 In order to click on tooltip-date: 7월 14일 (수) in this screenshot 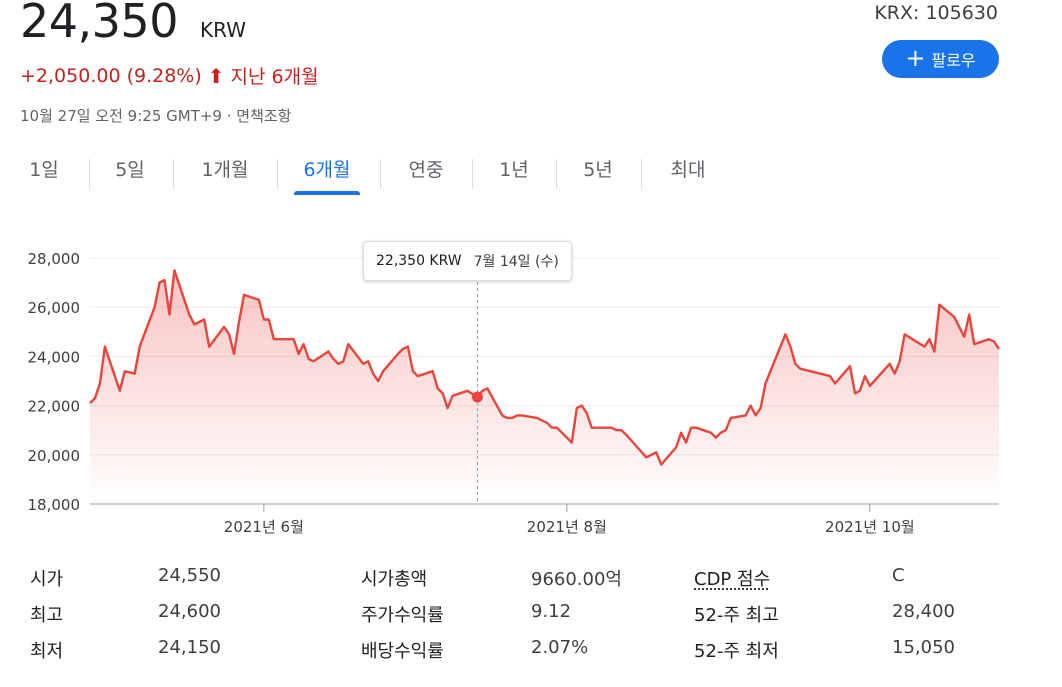, I will do `click(516, 262)`.